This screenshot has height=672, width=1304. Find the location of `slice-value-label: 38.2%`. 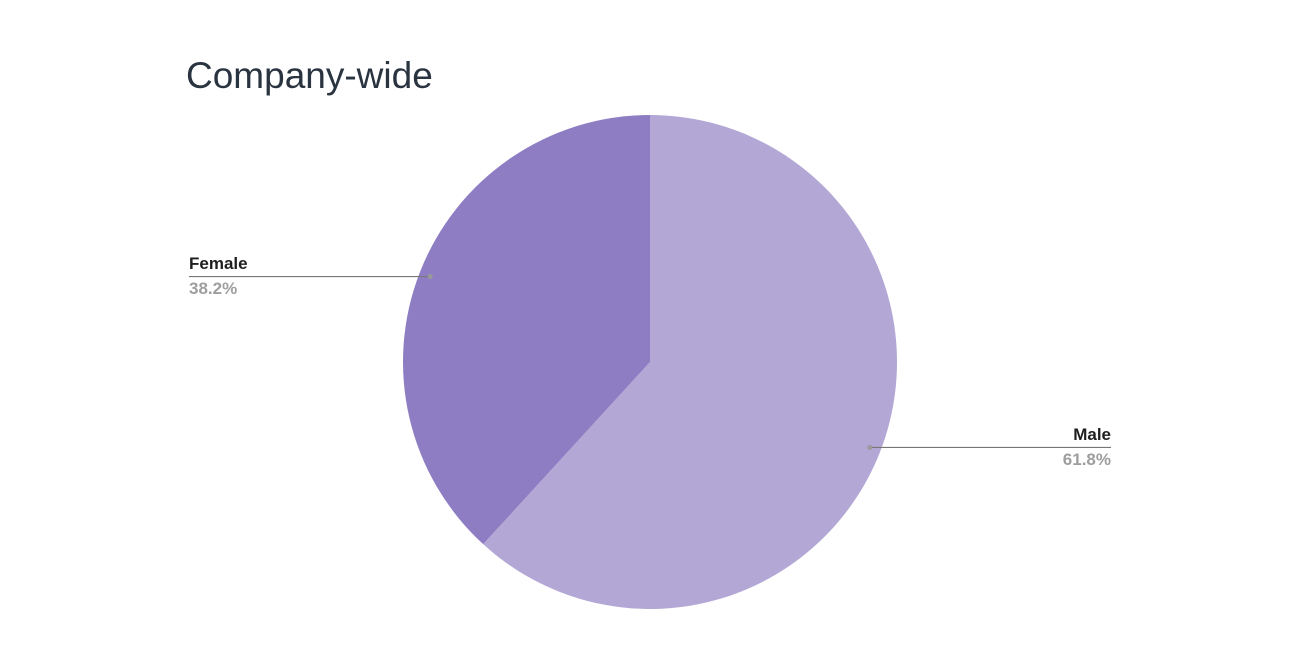

slice-value-label: 38.2% is located at coordinates (213, 288).